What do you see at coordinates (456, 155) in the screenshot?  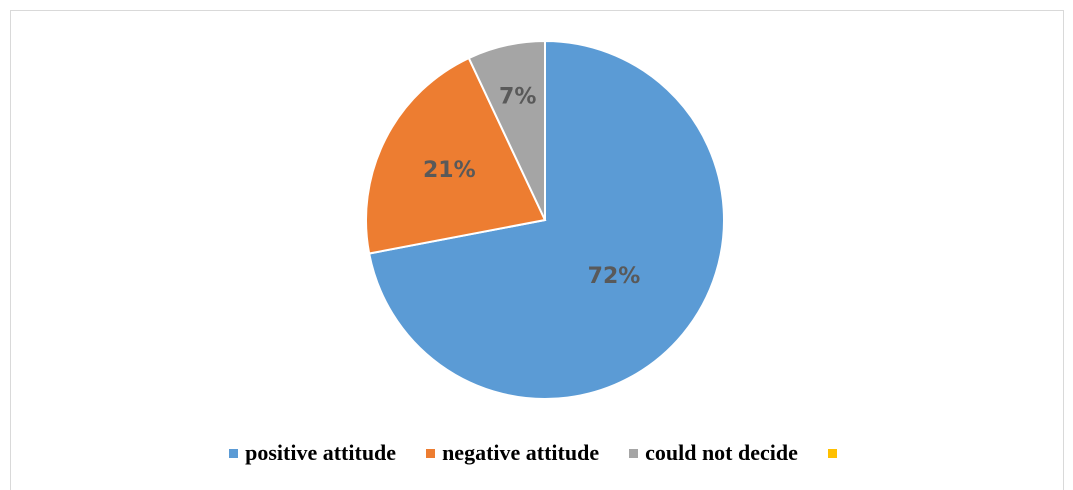 I see `slice-negative` at bounding box center [456, 155].